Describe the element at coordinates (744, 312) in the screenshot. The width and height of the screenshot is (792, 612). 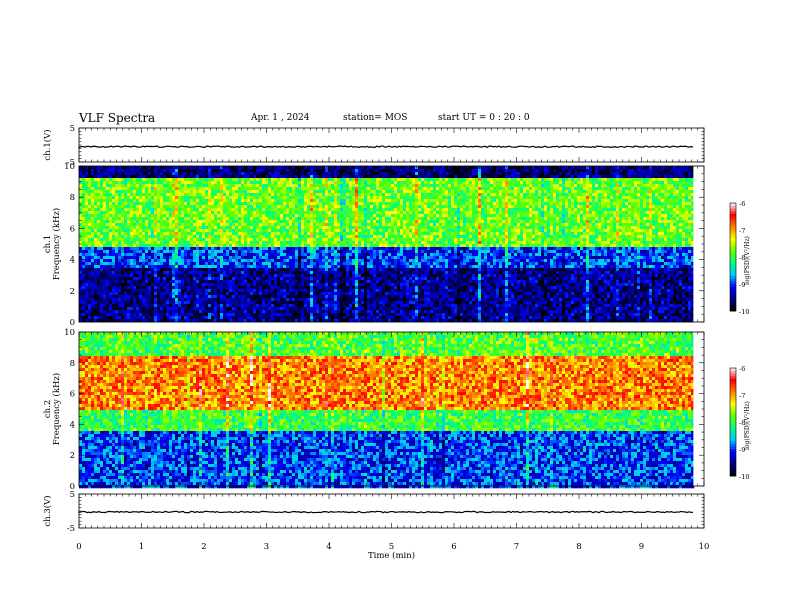
I see `colorbar-tick-label: -10` at that location.